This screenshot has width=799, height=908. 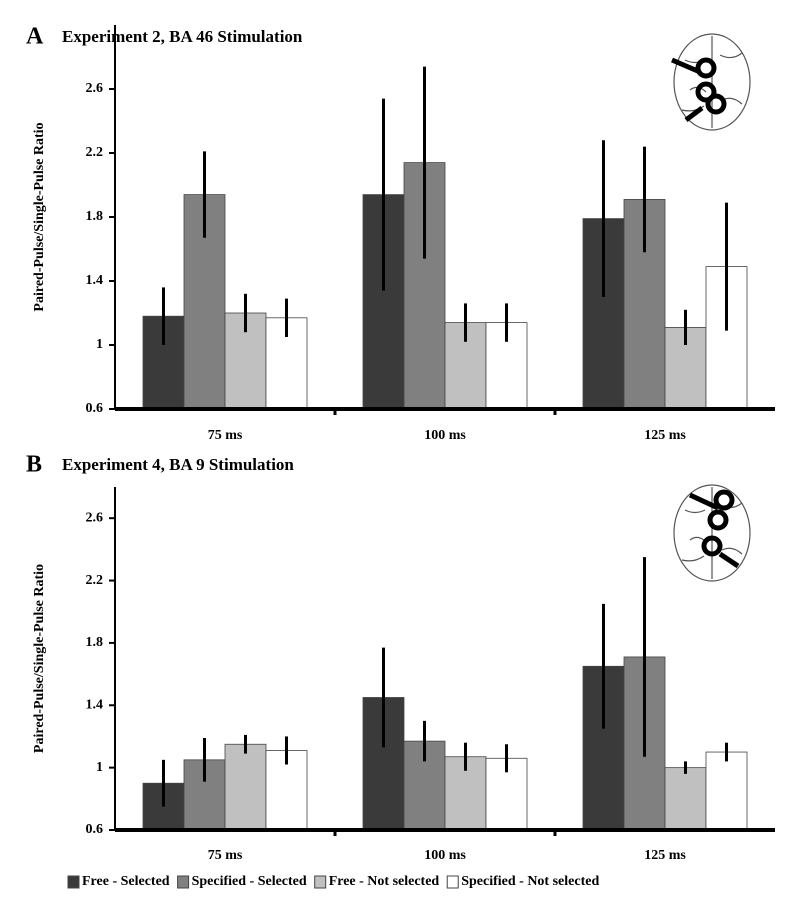 What do you see at coordinates (384, 881) in the screenshot?
I see `legend-label: Free - Not selected` at bounding box center [384, 881].